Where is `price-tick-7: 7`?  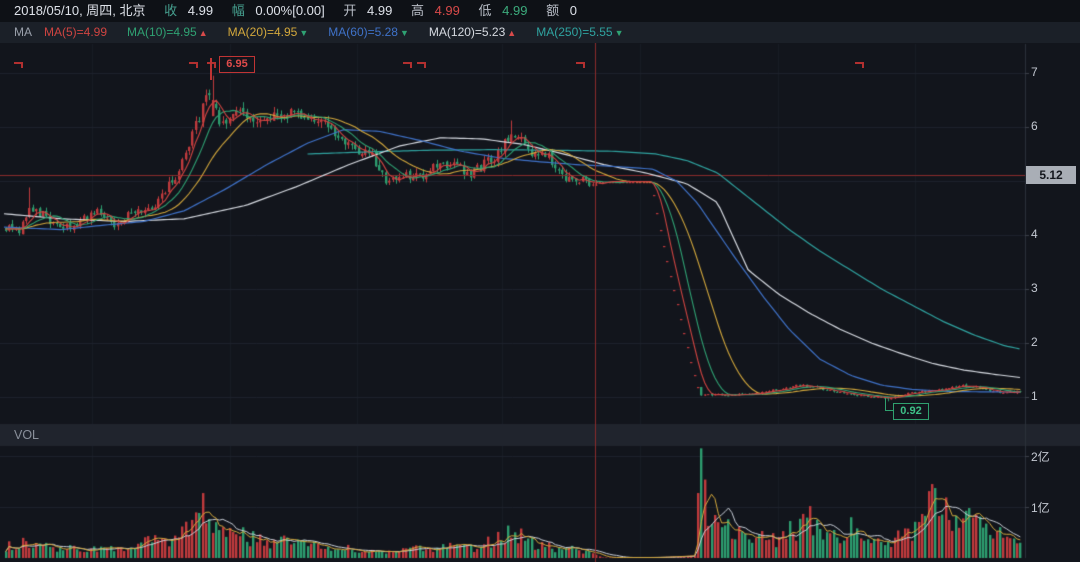 price-tick-7: 7 is located at coordinates (1034, 72).